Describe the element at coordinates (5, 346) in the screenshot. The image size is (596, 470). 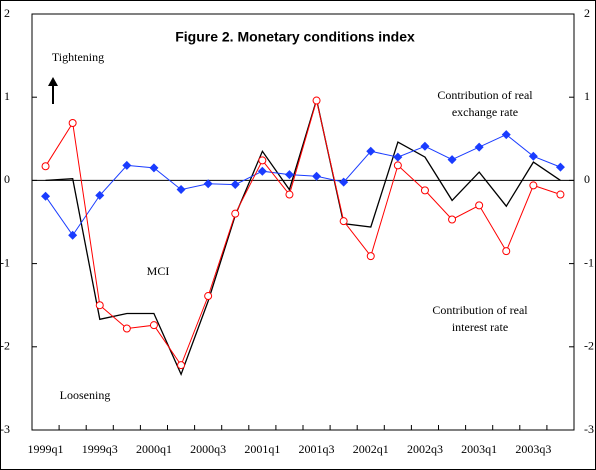
I see `y-tick-label: -2` at that location.